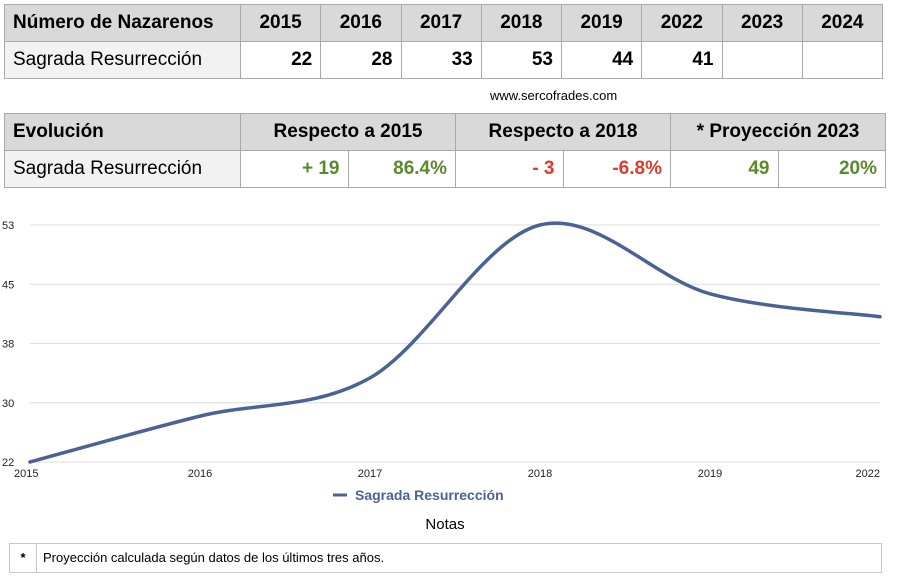  Describe the element at coordinates (441, 23) in the screenshot. I see `year-header: 2017` at that location.